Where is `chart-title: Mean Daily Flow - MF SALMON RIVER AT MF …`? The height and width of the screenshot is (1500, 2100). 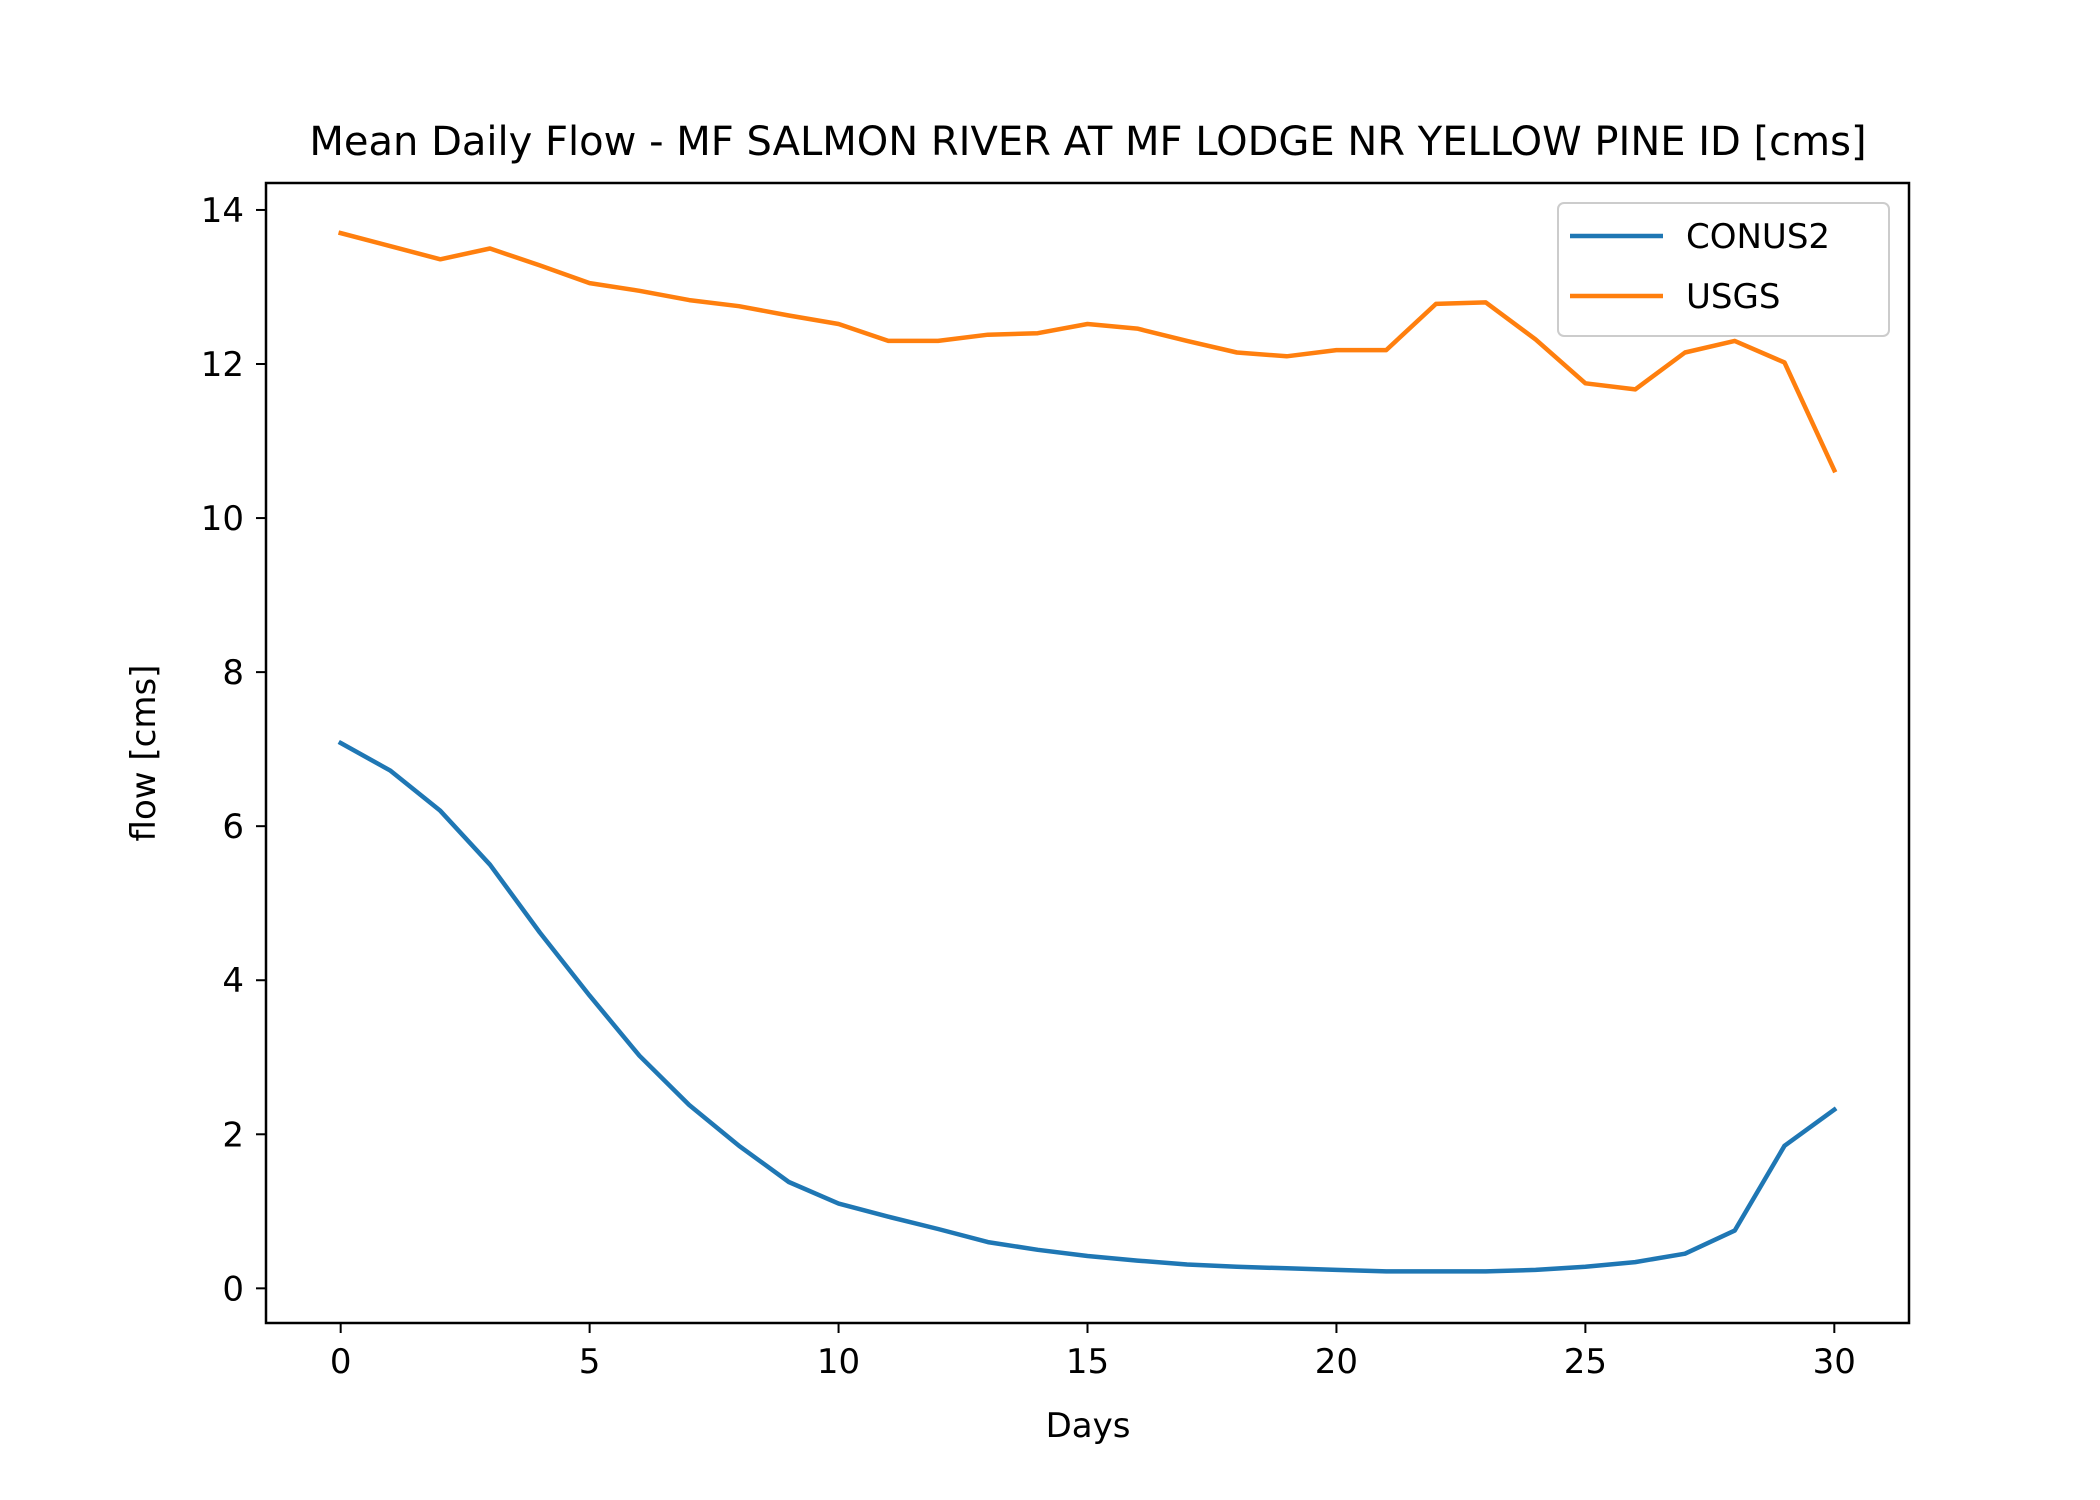
chart-title: Mean Daily Flow - MF SALMON RIVER AT MF … is located at coordinates (1087, 142).